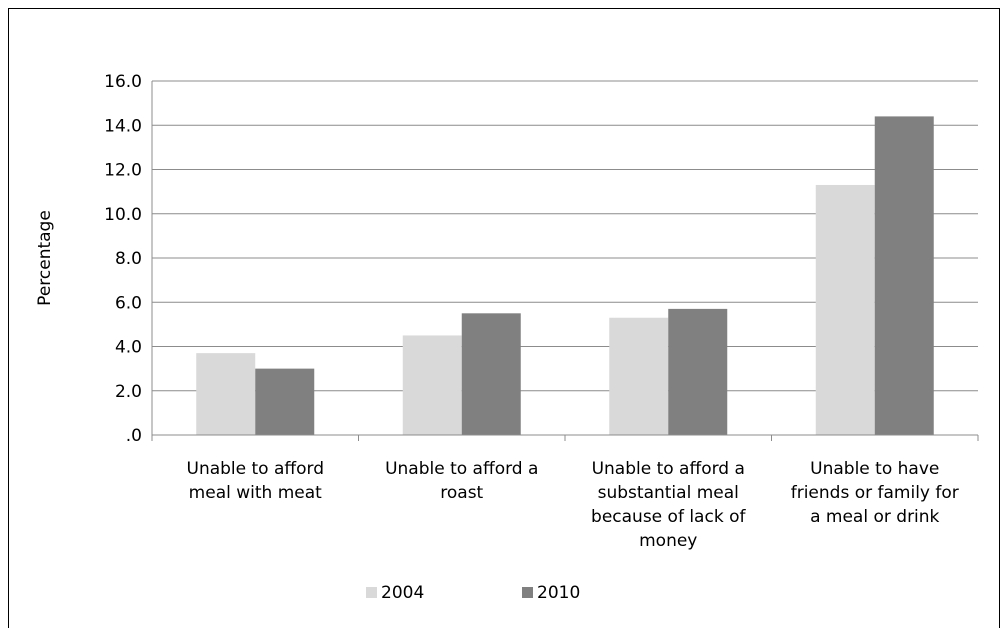  I want to click on y-tick-label: 10.0, so click(123, 215).